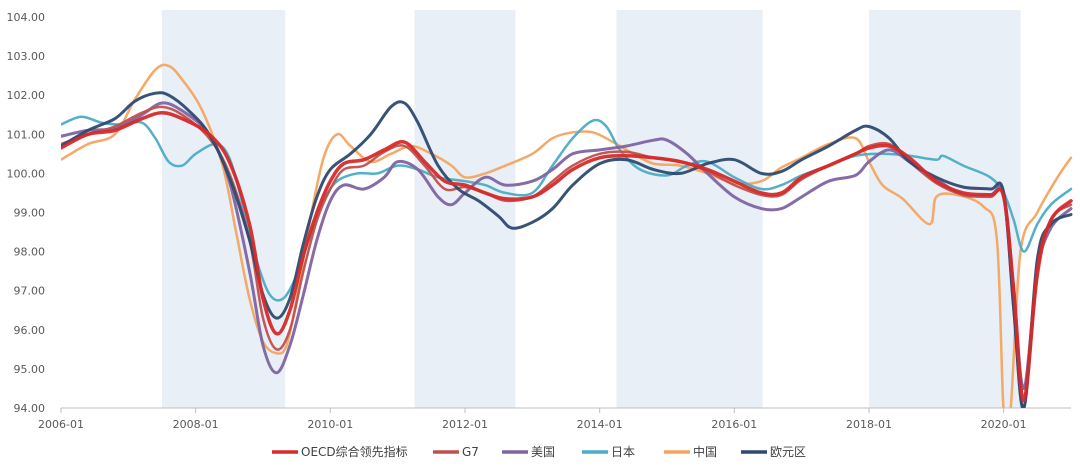 Image resolution: width=1080 pixels, height=471 pixels. Describe the element at coordinates (26, 56) in the screenshot. I see `y-tick-label: 103.00` at that location.